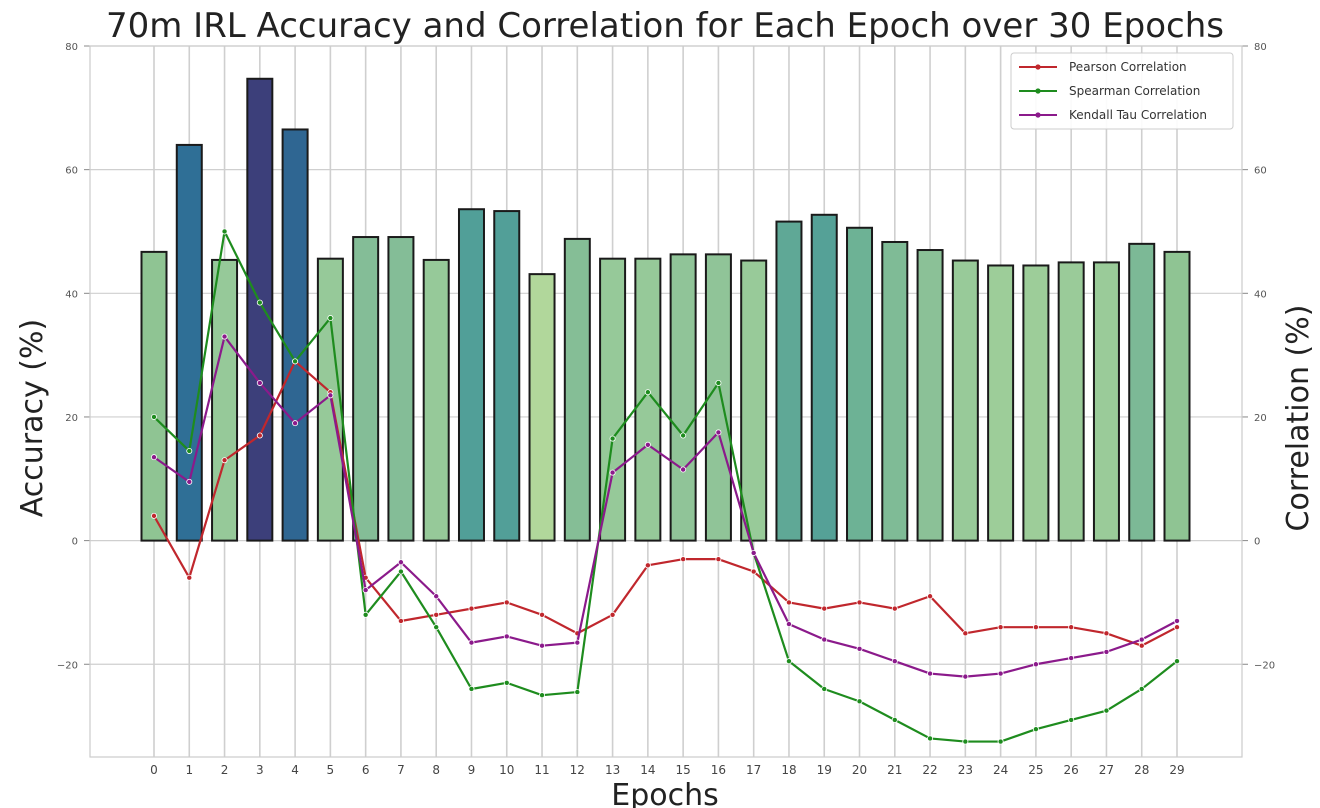  Describe the element at coordinates (1134, 91) in the screenshot. I see `legend-label: Spearman Correlation` at that location.